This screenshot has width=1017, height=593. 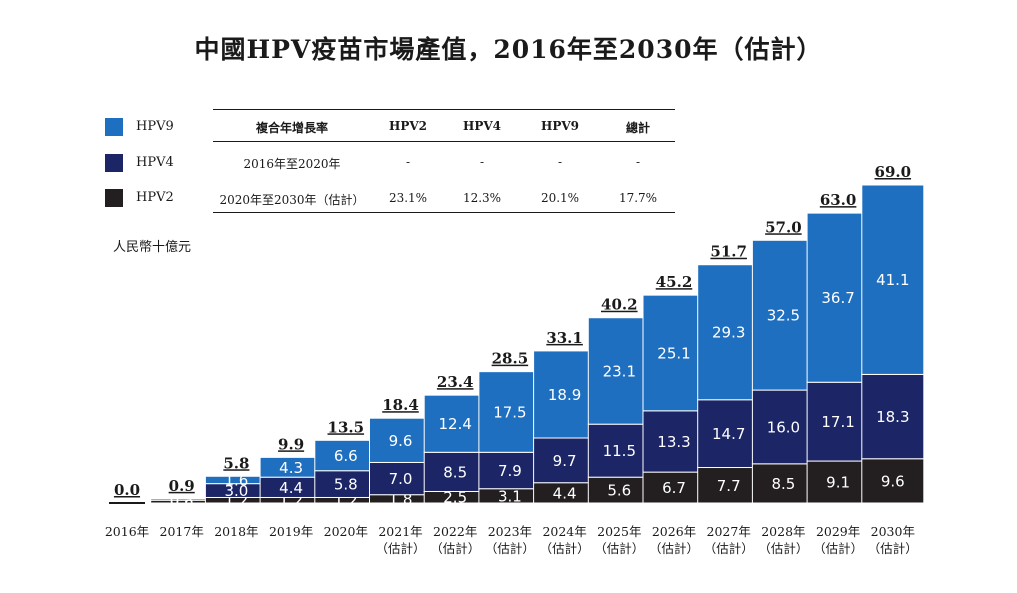 What do you see at coordinates (783, 227) in the screenshot?
I see `total-value-label: 57.0` at bounding box center [783, 227].